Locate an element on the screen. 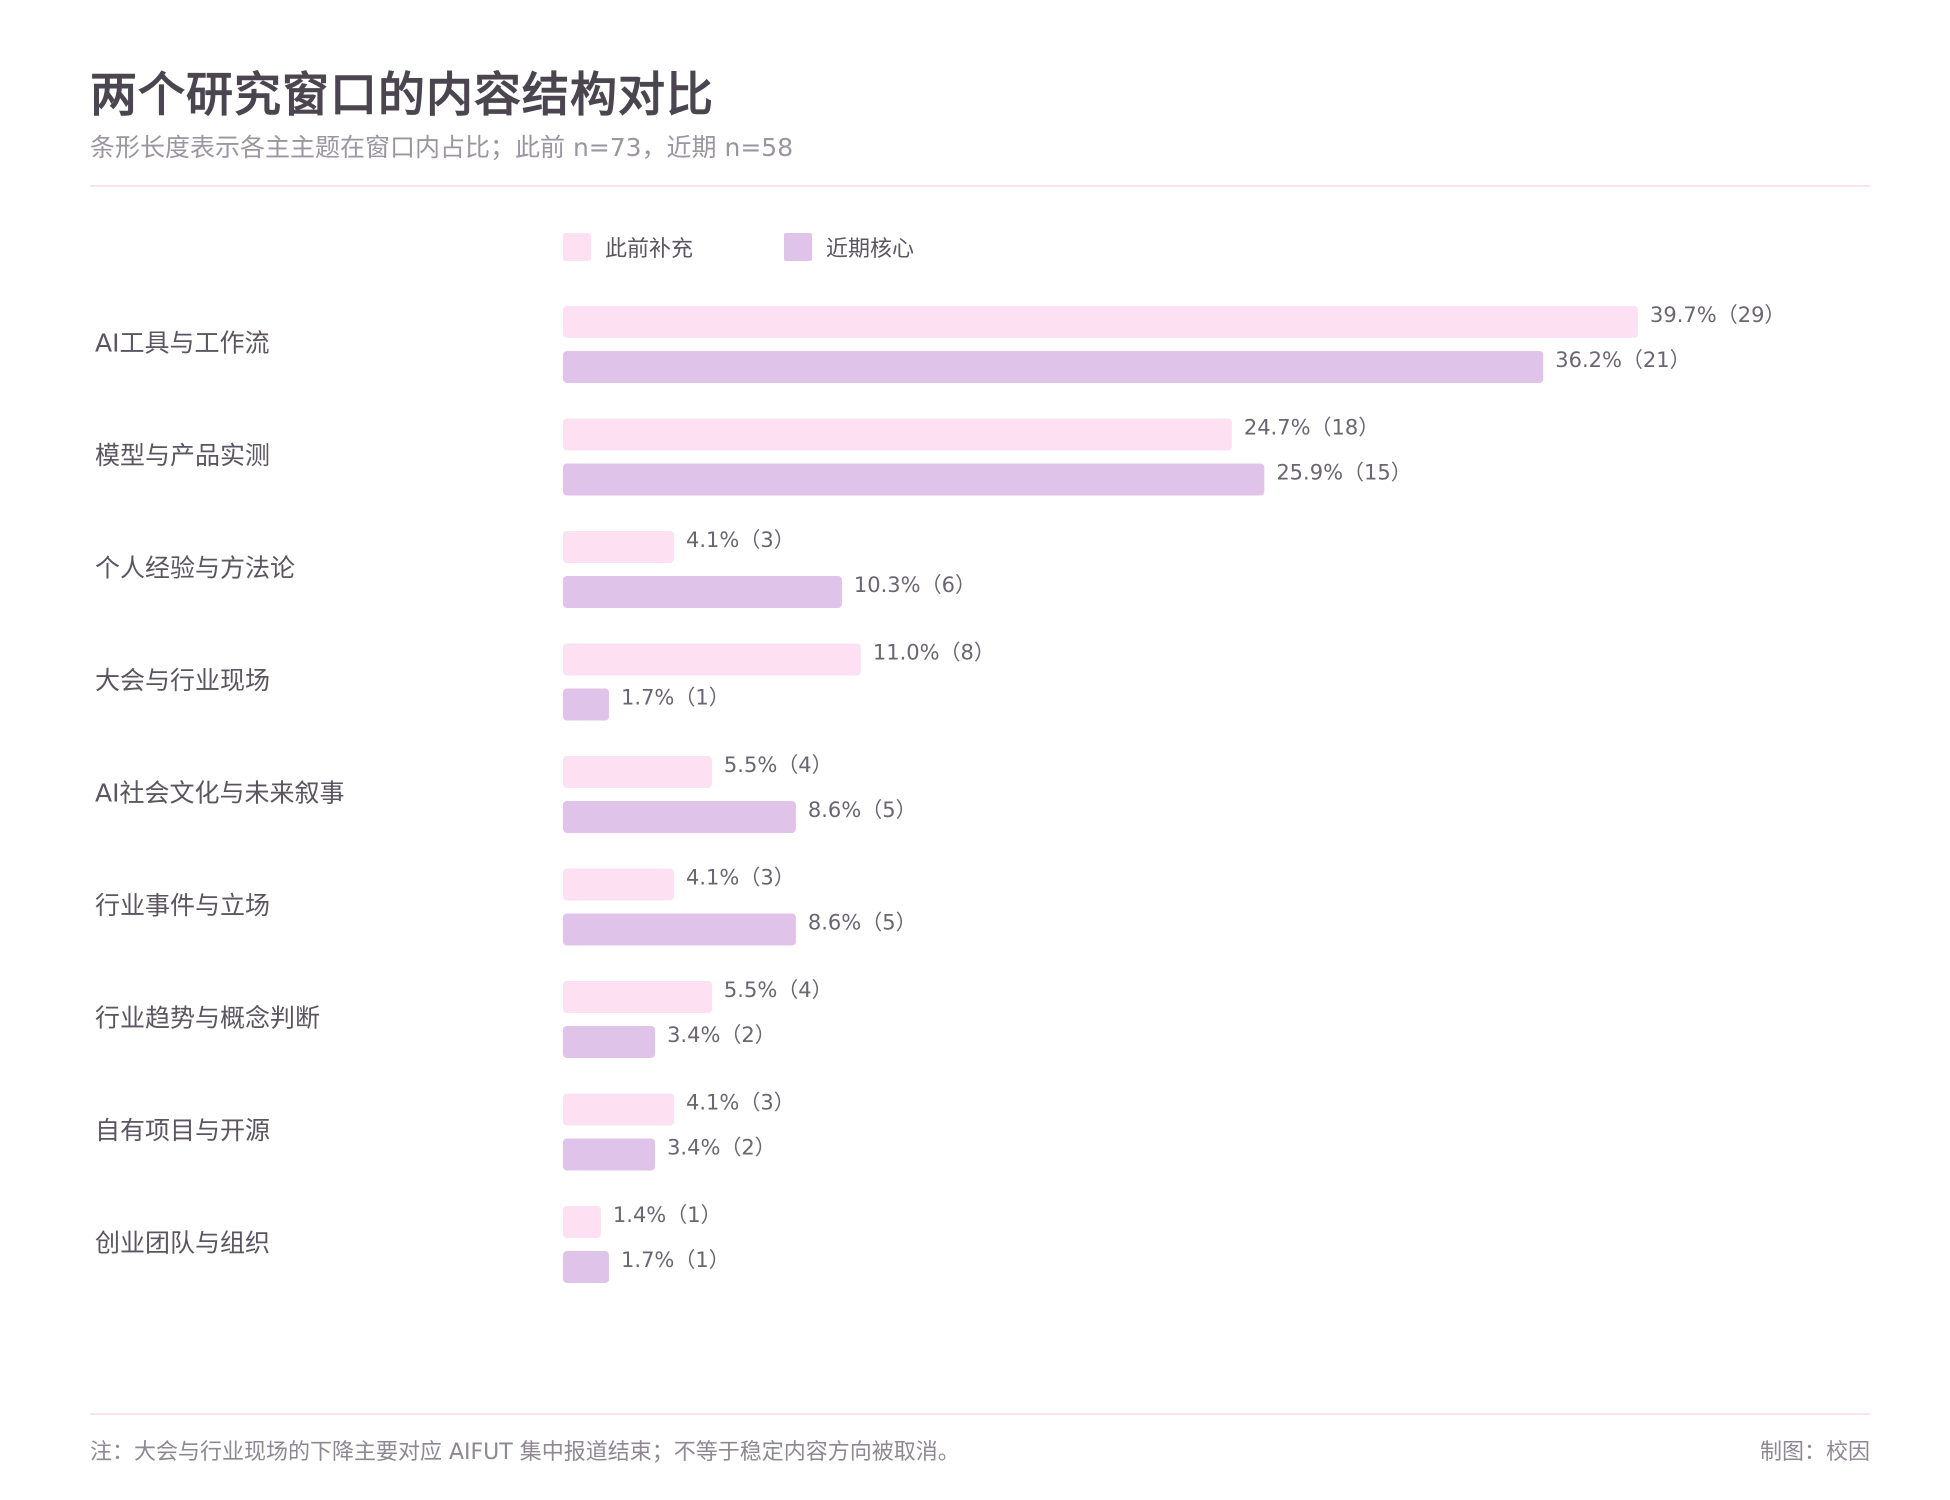  value-label: 1.4%（1） is located at coordinates (667, 1215).